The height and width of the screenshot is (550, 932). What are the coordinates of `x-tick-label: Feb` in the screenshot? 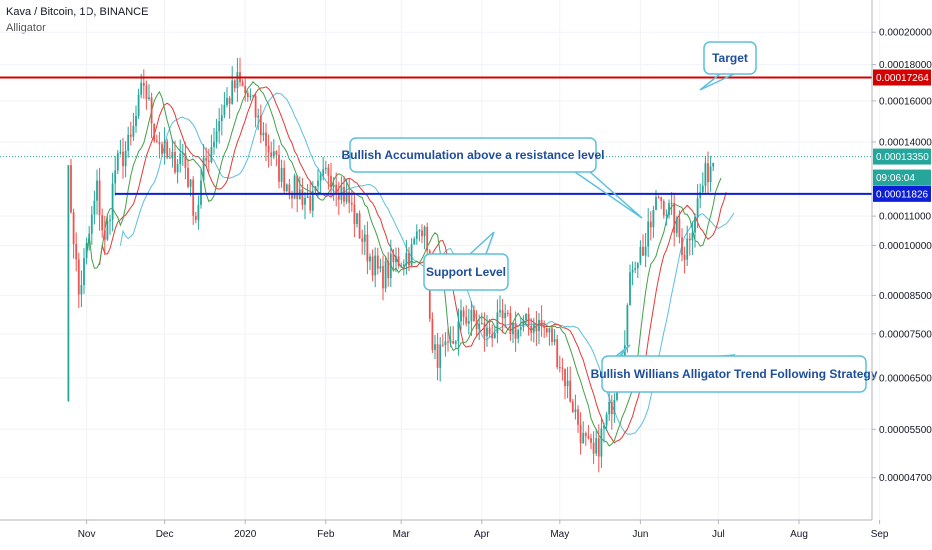 It's located at (326, 534).